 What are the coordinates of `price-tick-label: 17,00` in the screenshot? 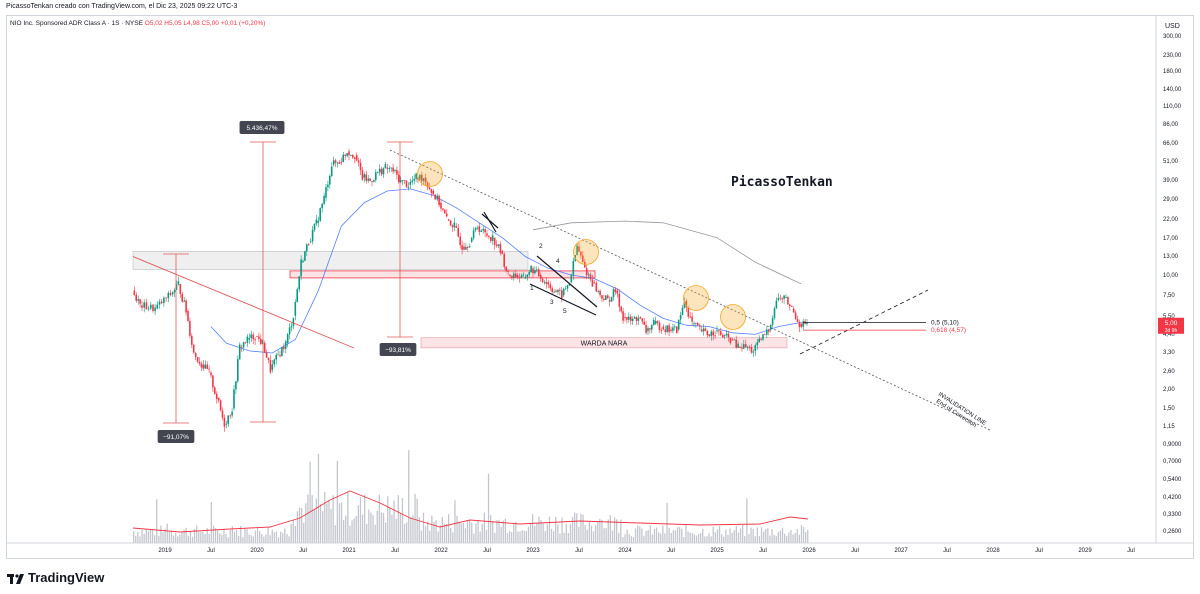 It's located at (1171, 239).